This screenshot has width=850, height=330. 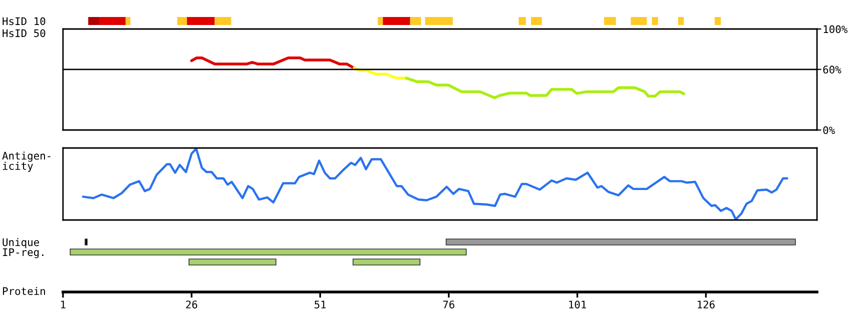 What do you see at coordinates (832, 70) in the screenshot?
I see `y-tick-label: 60%` at bounding box center [832, 70].